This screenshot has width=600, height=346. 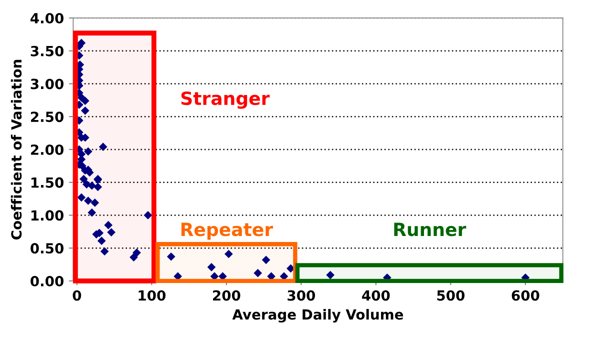 What do you see at coordinates (47, 215) in the screenshot?
I see `y-tick-label: 1.00` at bounding box center [47, 215].